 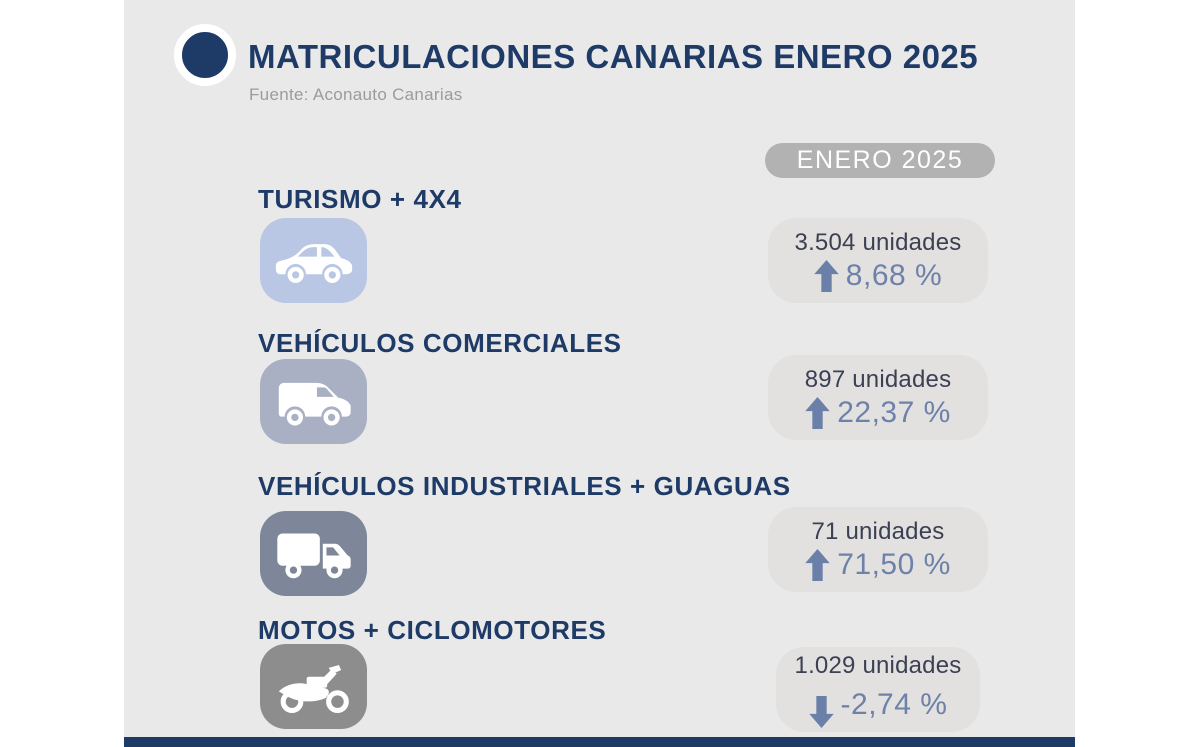 I want to click on category-label: MOTOS + CICLOMOTORES, so click(x=432, y=630).